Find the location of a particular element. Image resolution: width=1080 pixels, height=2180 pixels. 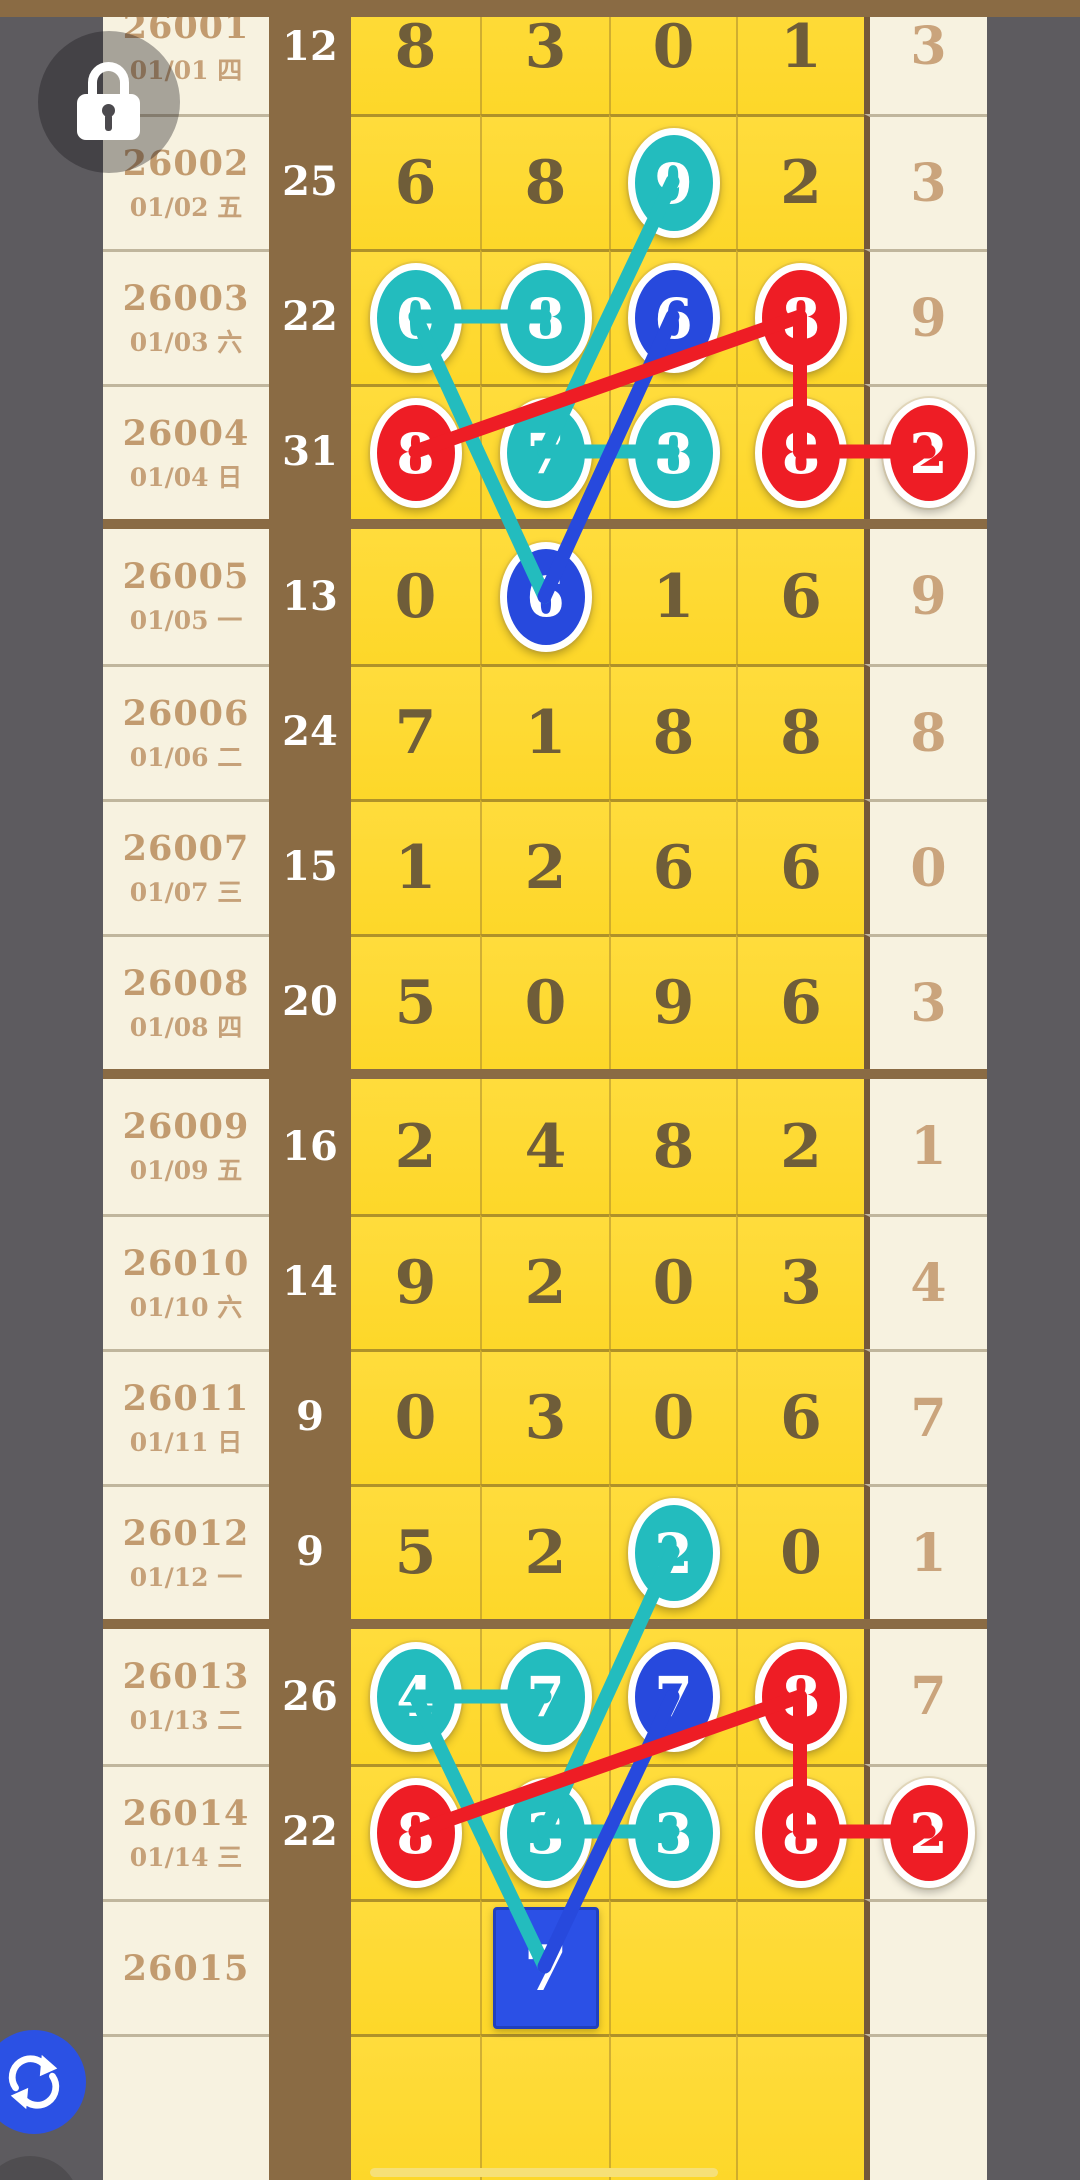

digit-circle-teal: 3 is located at coordinates (673, 1833).